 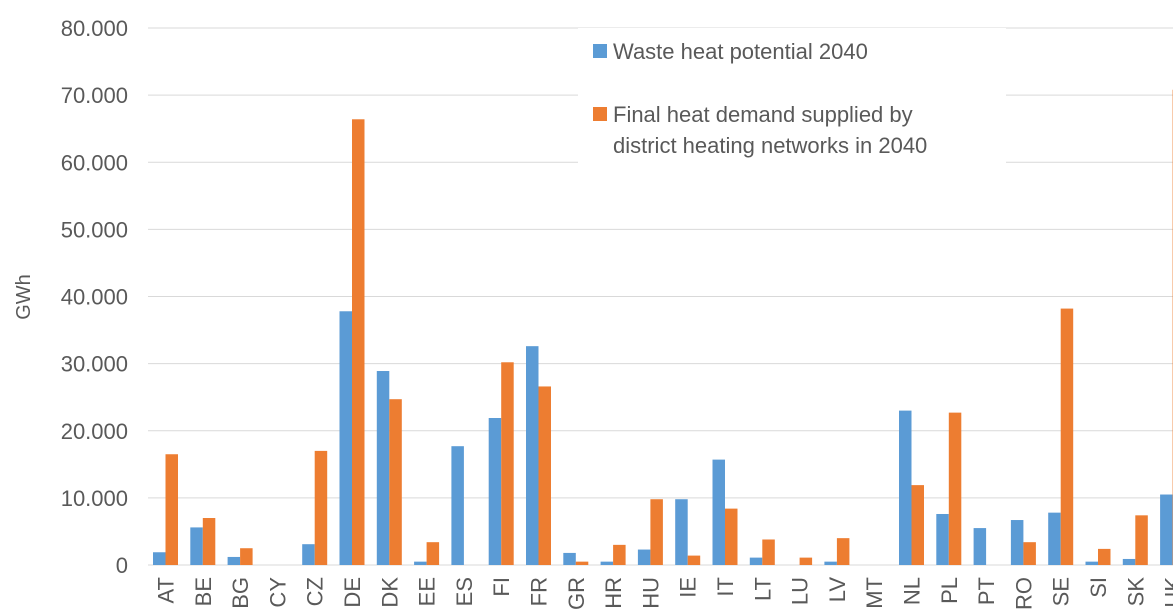 I want to click on x-tick-label: NL, so click(x=912, y=591).